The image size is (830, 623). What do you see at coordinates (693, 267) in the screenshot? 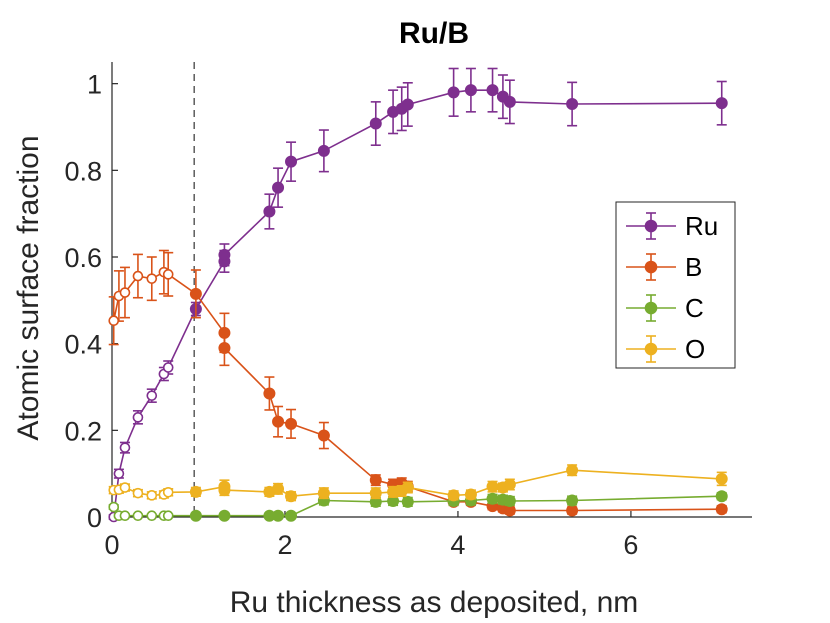
I see `legend-label-b: B` at bounding box center [693, 267].